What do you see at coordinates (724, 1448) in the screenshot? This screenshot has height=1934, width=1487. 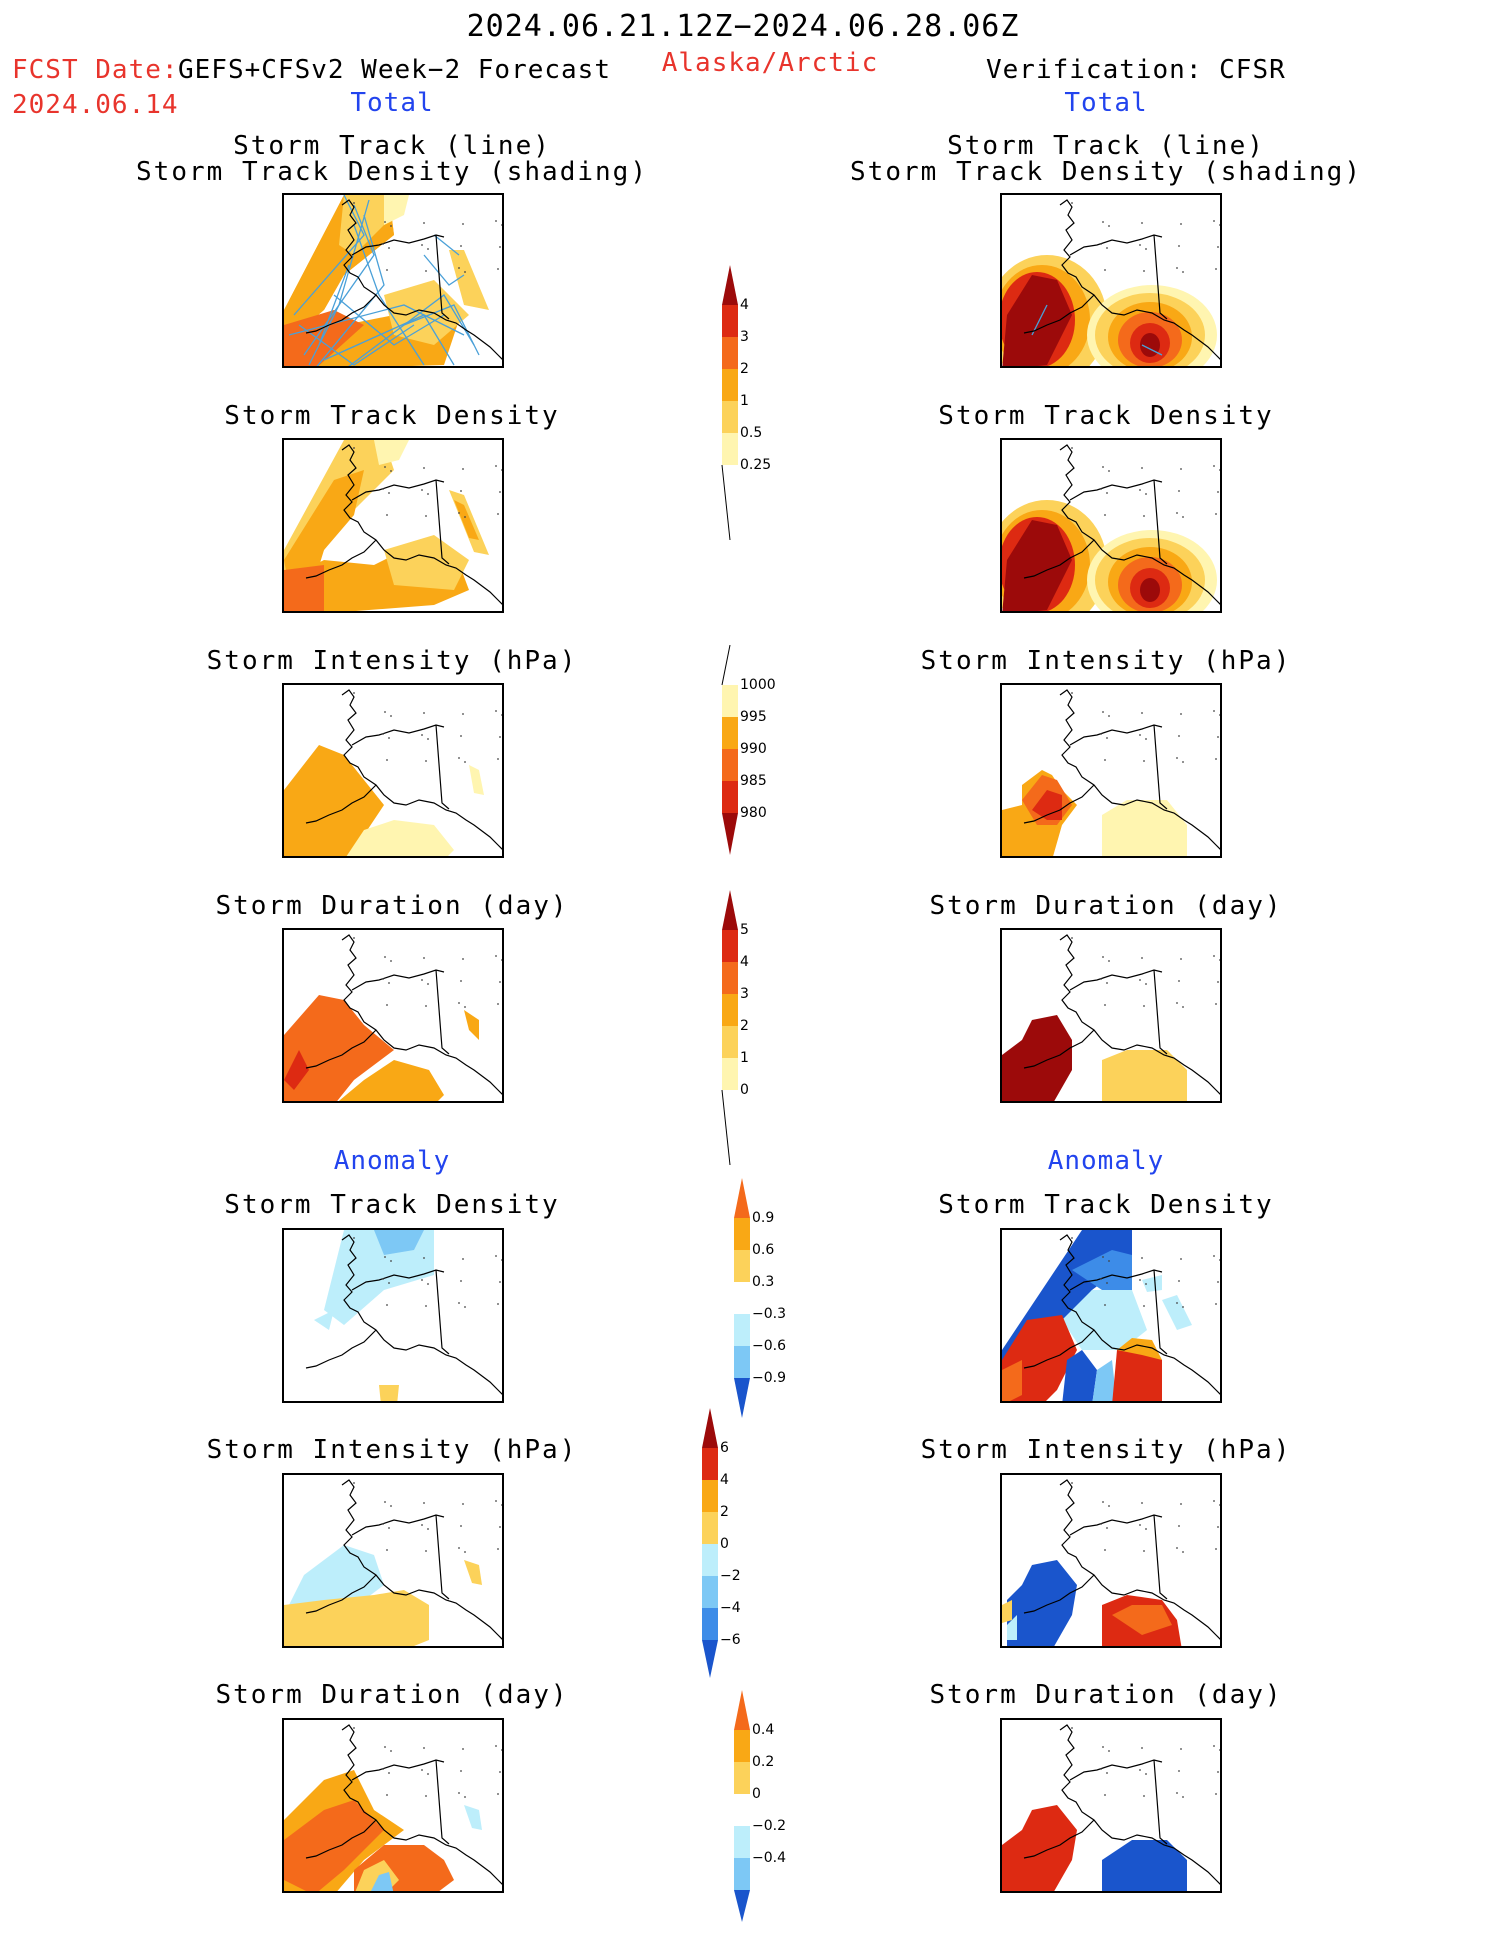 I see `cb5-label: 6` at bounding box center [724, 1448].